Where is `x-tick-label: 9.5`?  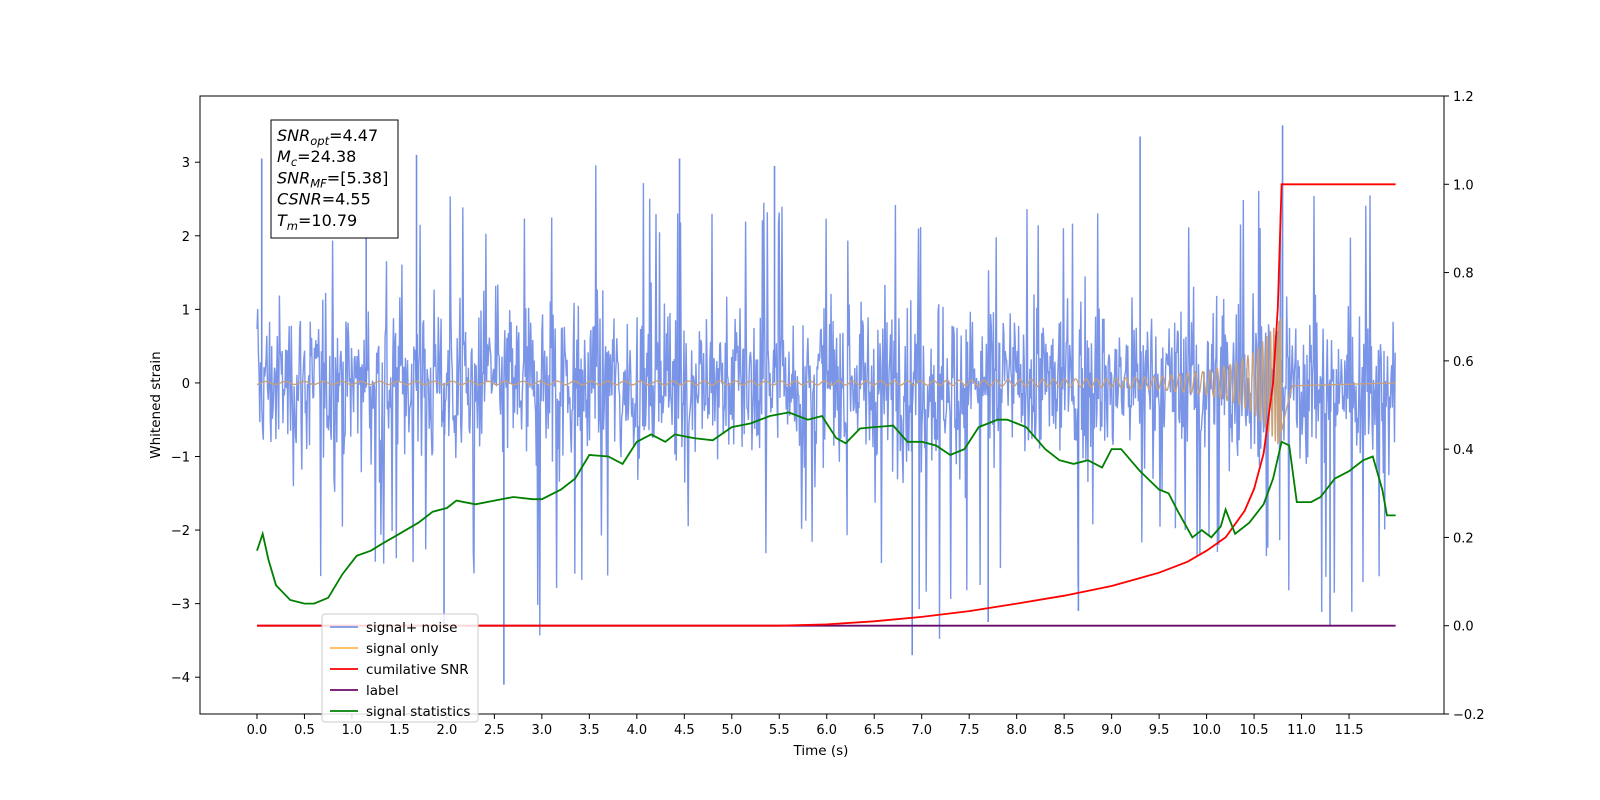 x-tick-label: 9.5 is located at coordinates (1159, 730).